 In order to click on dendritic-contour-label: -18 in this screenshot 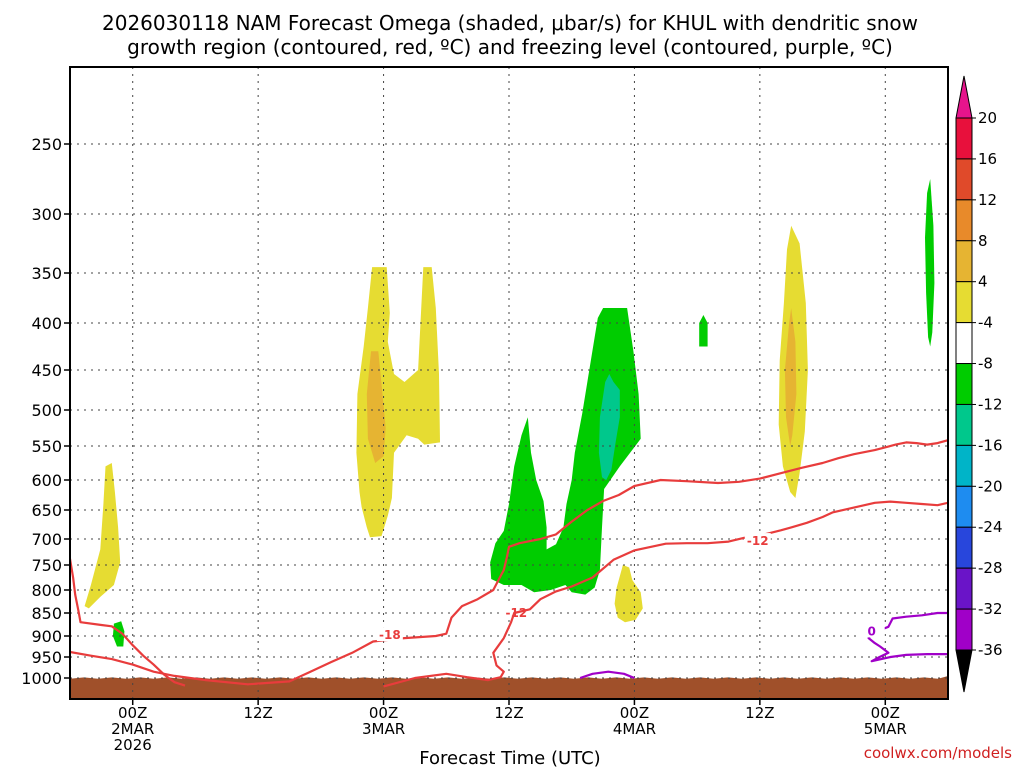, I will do `click(390, 635)`.